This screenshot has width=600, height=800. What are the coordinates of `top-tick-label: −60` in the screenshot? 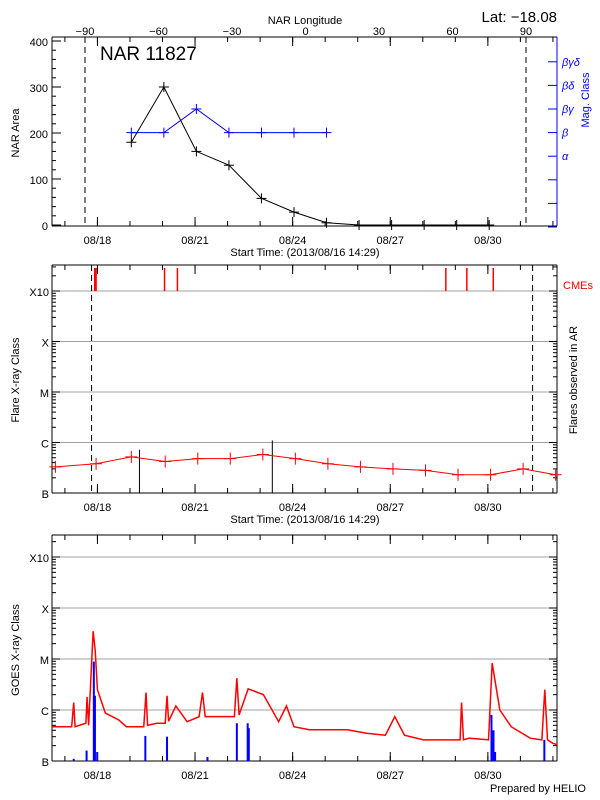 It's located at (158, 32).